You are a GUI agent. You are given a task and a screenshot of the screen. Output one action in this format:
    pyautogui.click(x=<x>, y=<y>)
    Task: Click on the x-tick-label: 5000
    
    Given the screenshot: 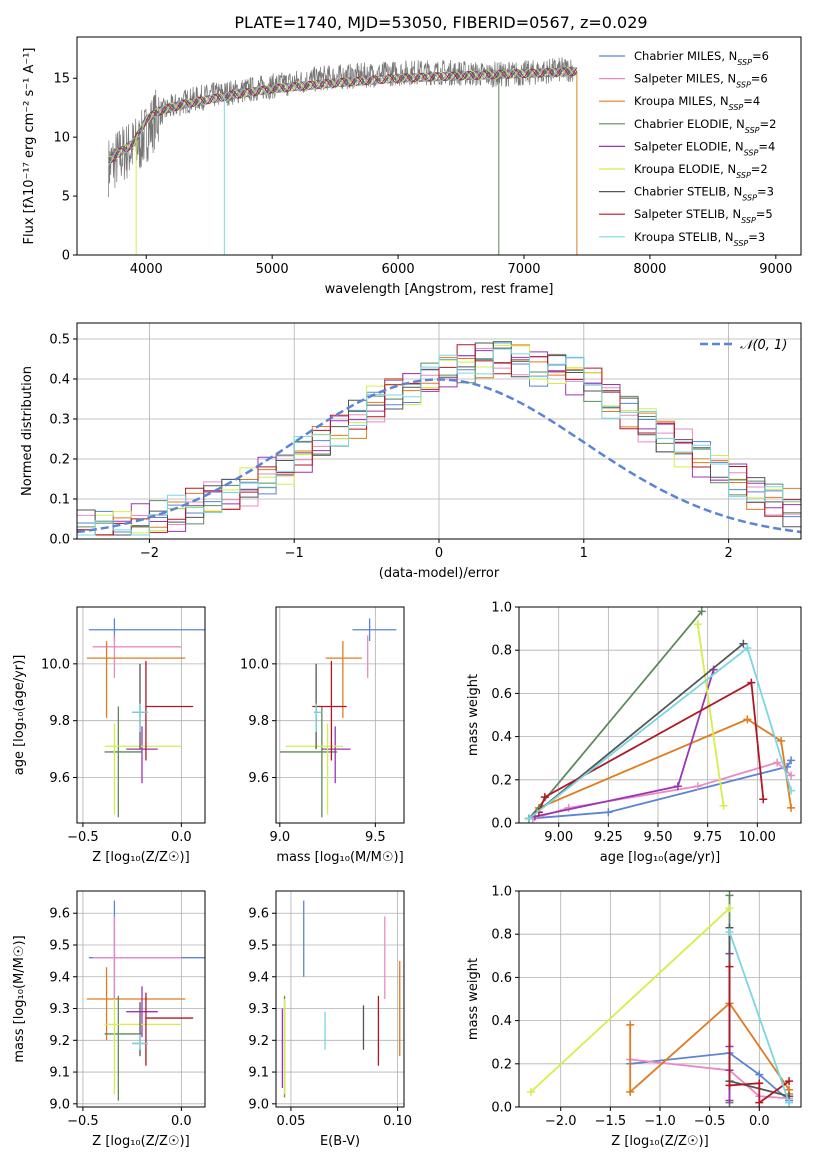 What is the action you would take?
    pyautogui.click(x=272, y=269)
    